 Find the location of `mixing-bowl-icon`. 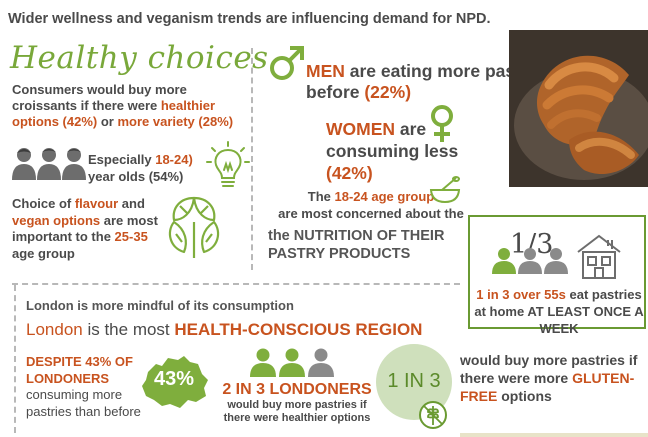

mixing-bowl-icon is located at coordinates (445, 190).